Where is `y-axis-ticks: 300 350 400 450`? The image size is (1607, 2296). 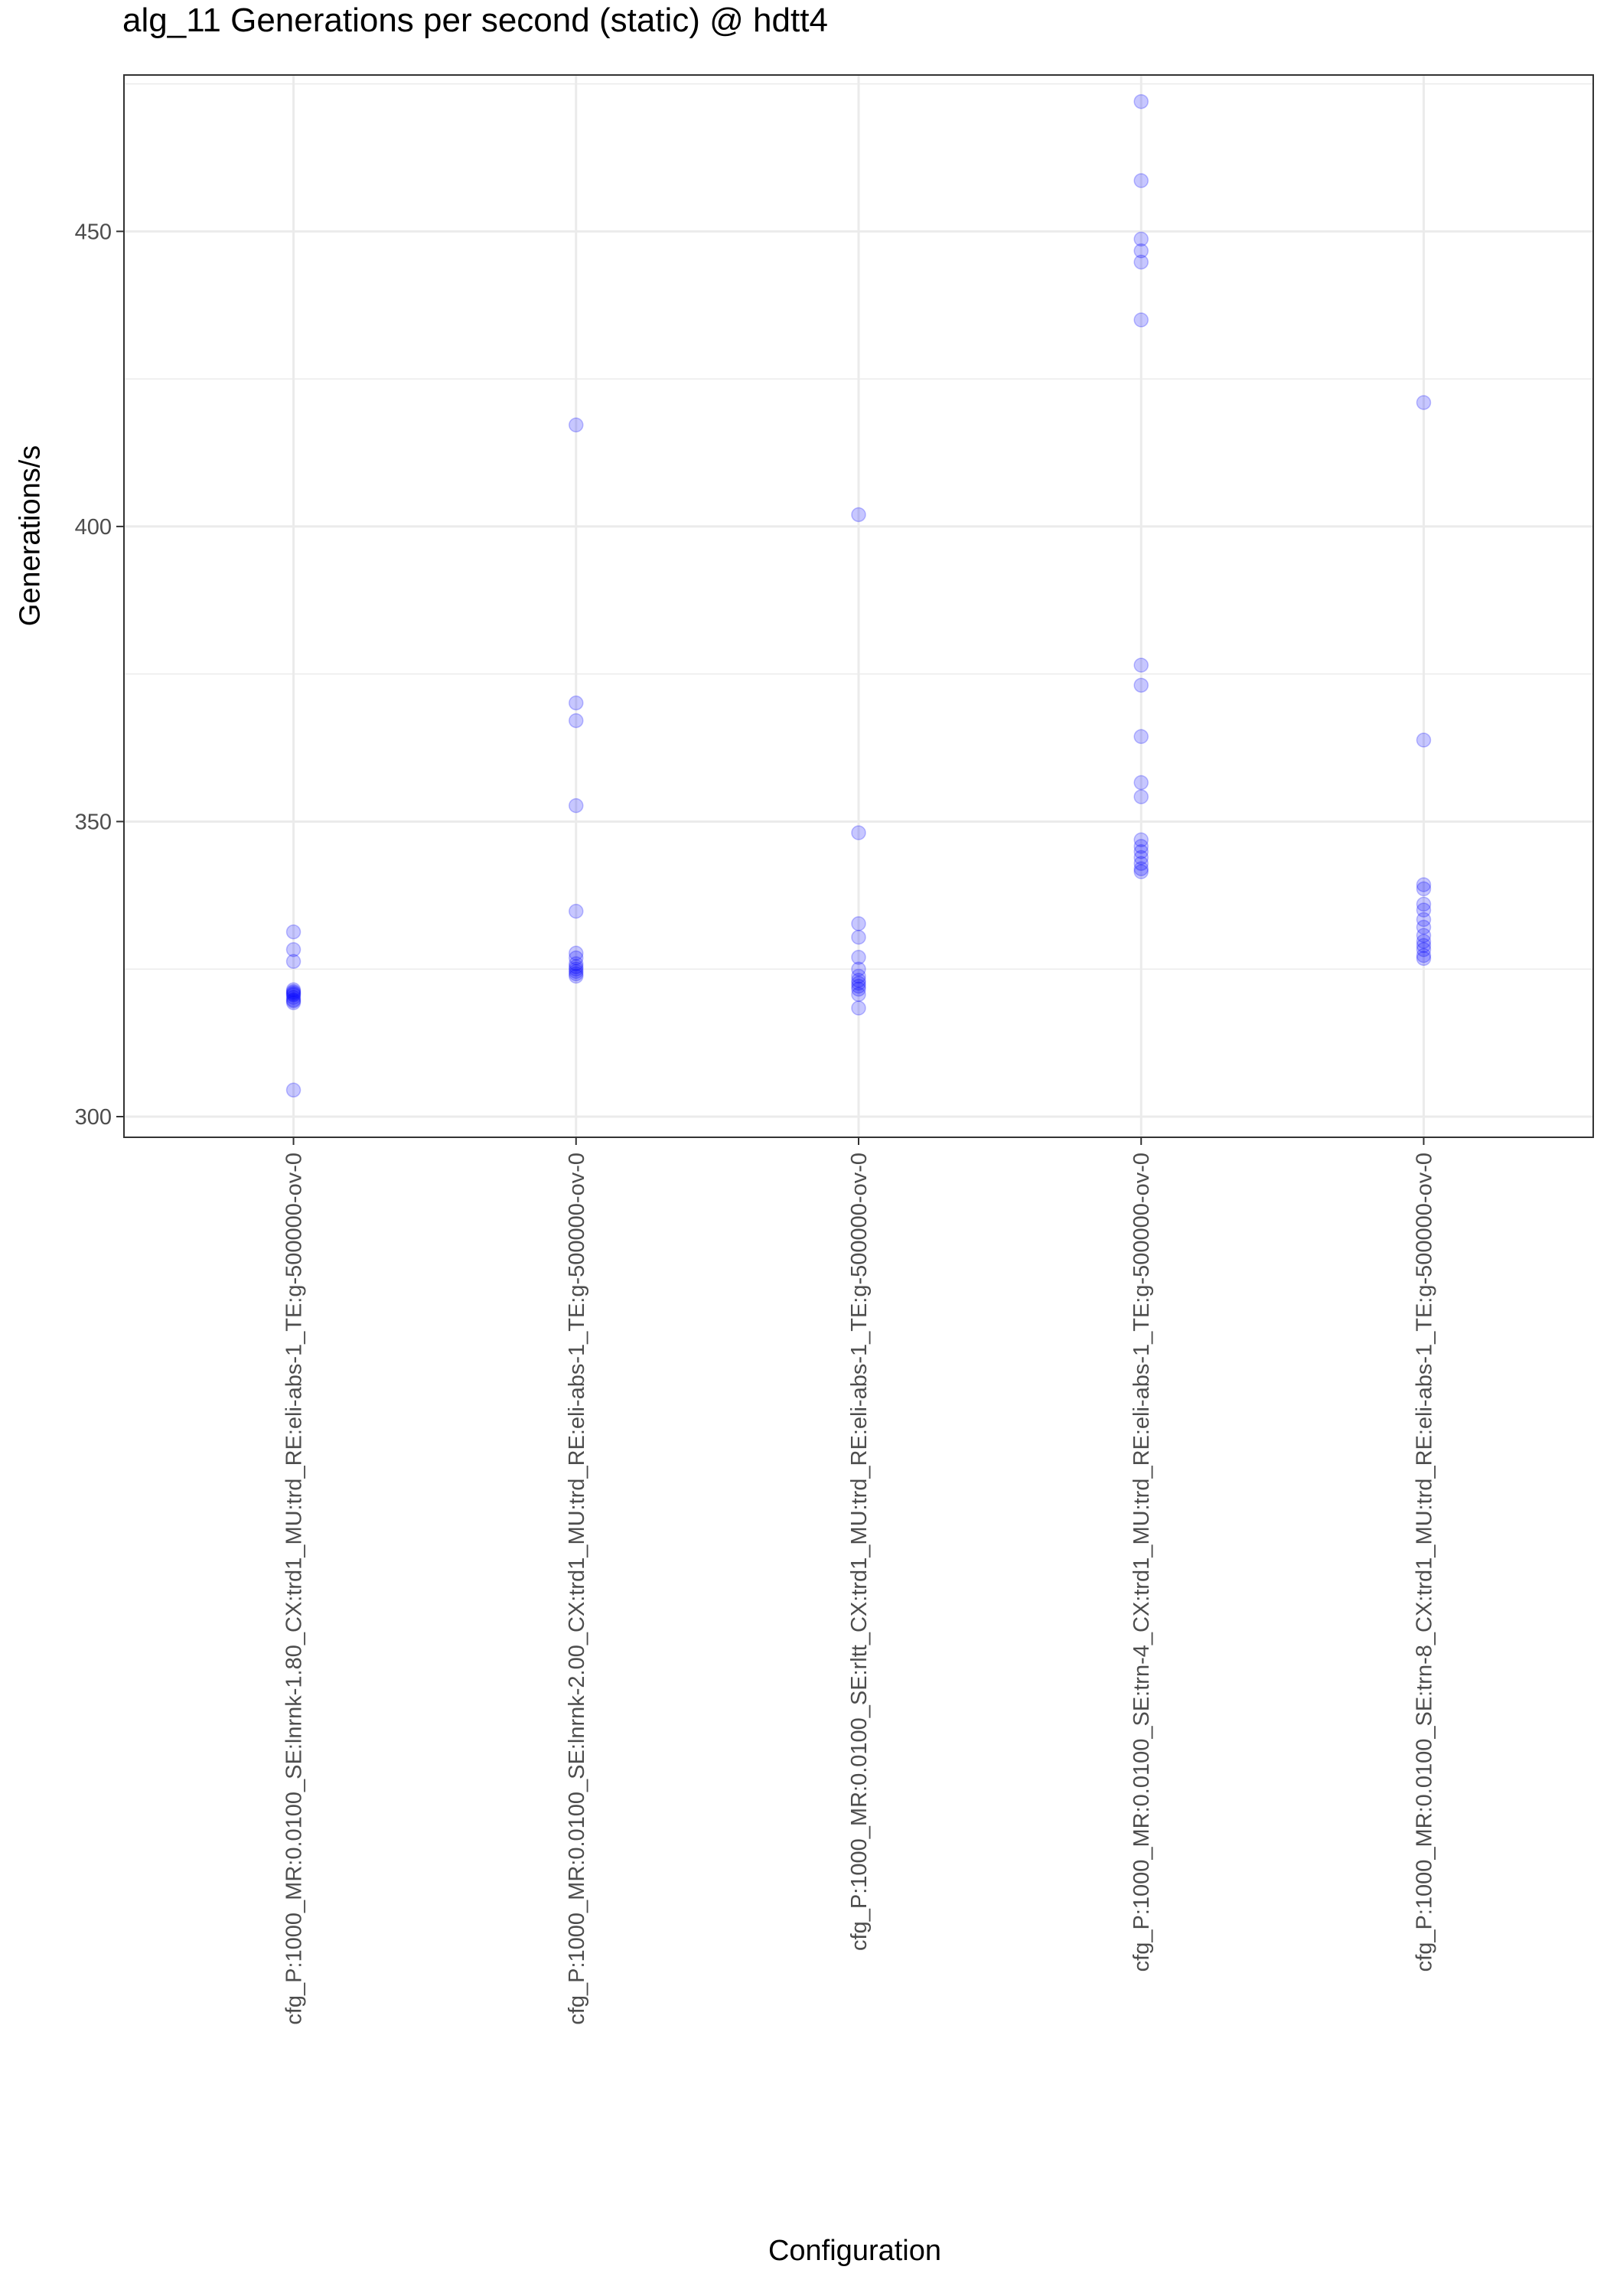 y-axis-ticks: 300 350 400 450 is located at coordinates (99, 675).